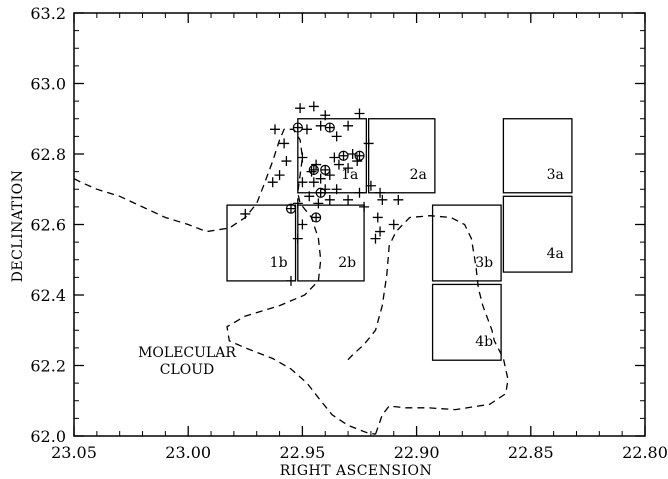 The width and height of the screenshot is (668, 479). Describe the element at coordinates (48, 225) in the screenshot. I see `y-tick-label: 62.6` at that location.